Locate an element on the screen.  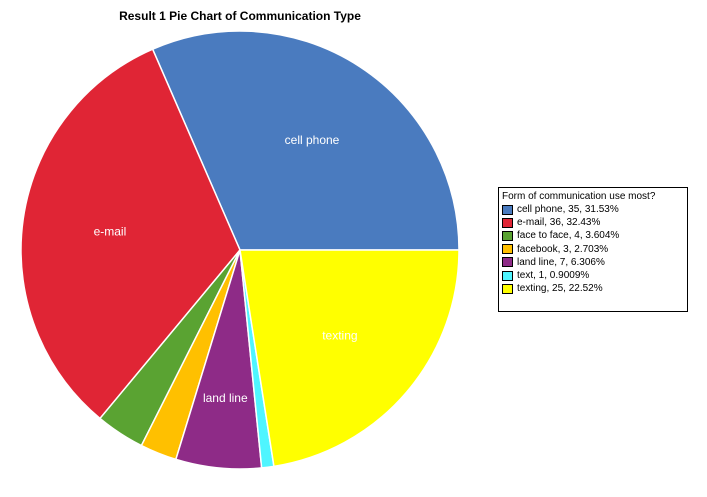
legend-label: text, 1, 0.9009% is located at coordinates (553, 276).